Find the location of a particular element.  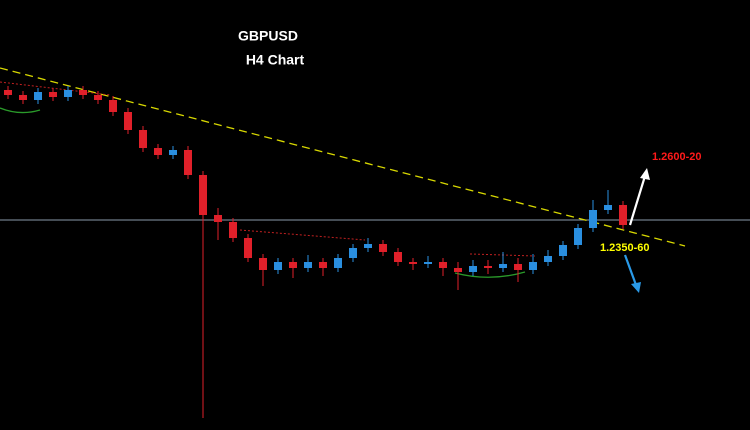

down-arrow-head is located at coordinates (636, 287).